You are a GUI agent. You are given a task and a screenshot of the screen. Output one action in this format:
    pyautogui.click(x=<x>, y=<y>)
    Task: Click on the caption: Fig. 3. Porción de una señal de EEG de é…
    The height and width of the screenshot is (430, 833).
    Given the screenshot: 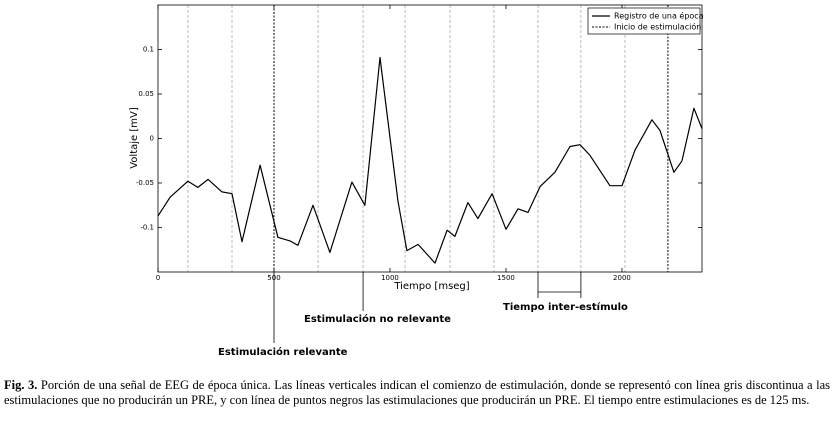 What is the action you would take?
    pyautogui.click(x=417, y=393)
    